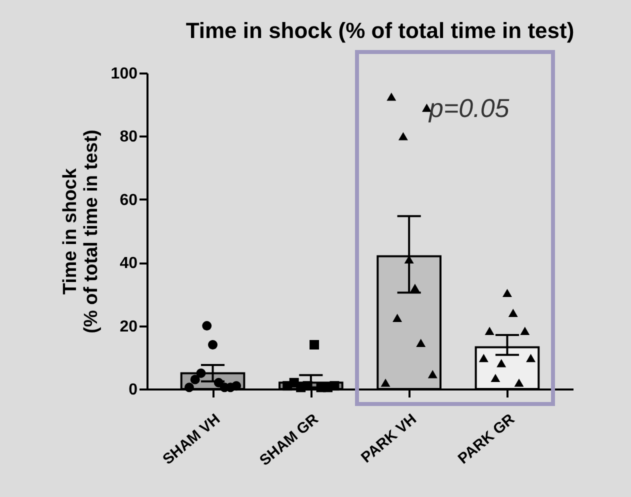 This screenshot has height=497, width=631. I want to click on y-tick-label: 0, so click(133, 390).